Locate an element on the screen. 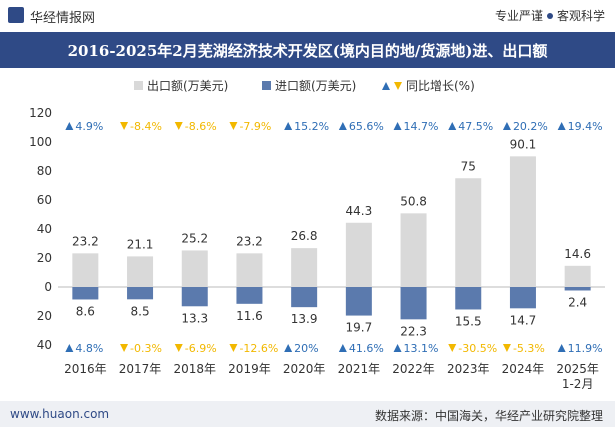  export-growth-label: 20.2% is located at coordinates (530, 126).